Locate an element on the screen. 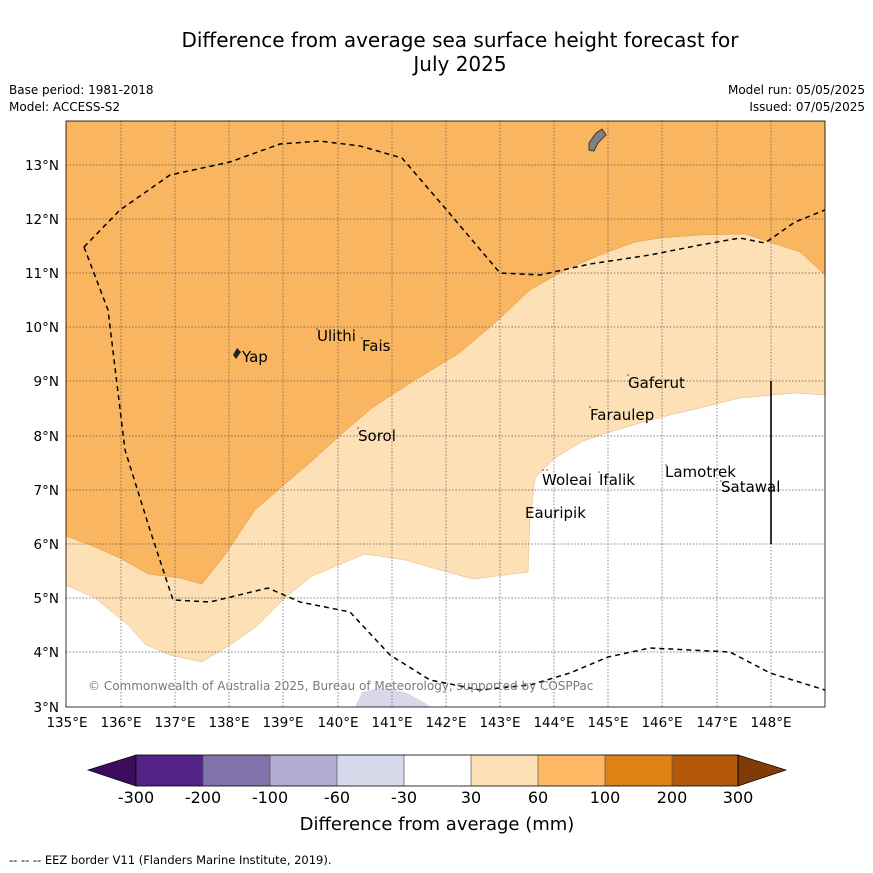  lat-label-4: 4°N is located at coordinates (46, 653).